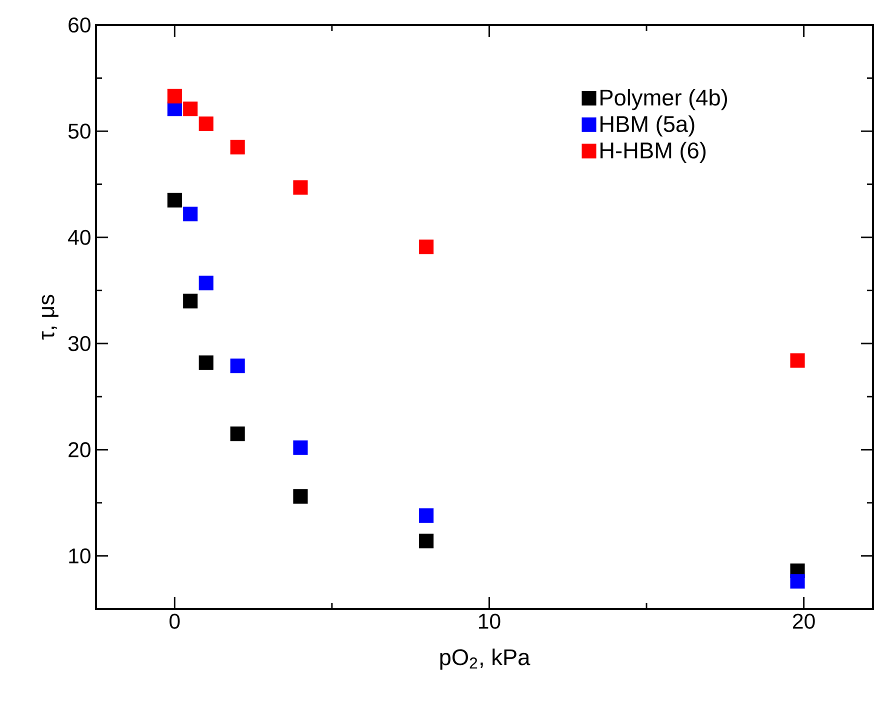 This screenshot has height=706, width=877. I want to click on x-tick-label: 0, so click(175, 621).